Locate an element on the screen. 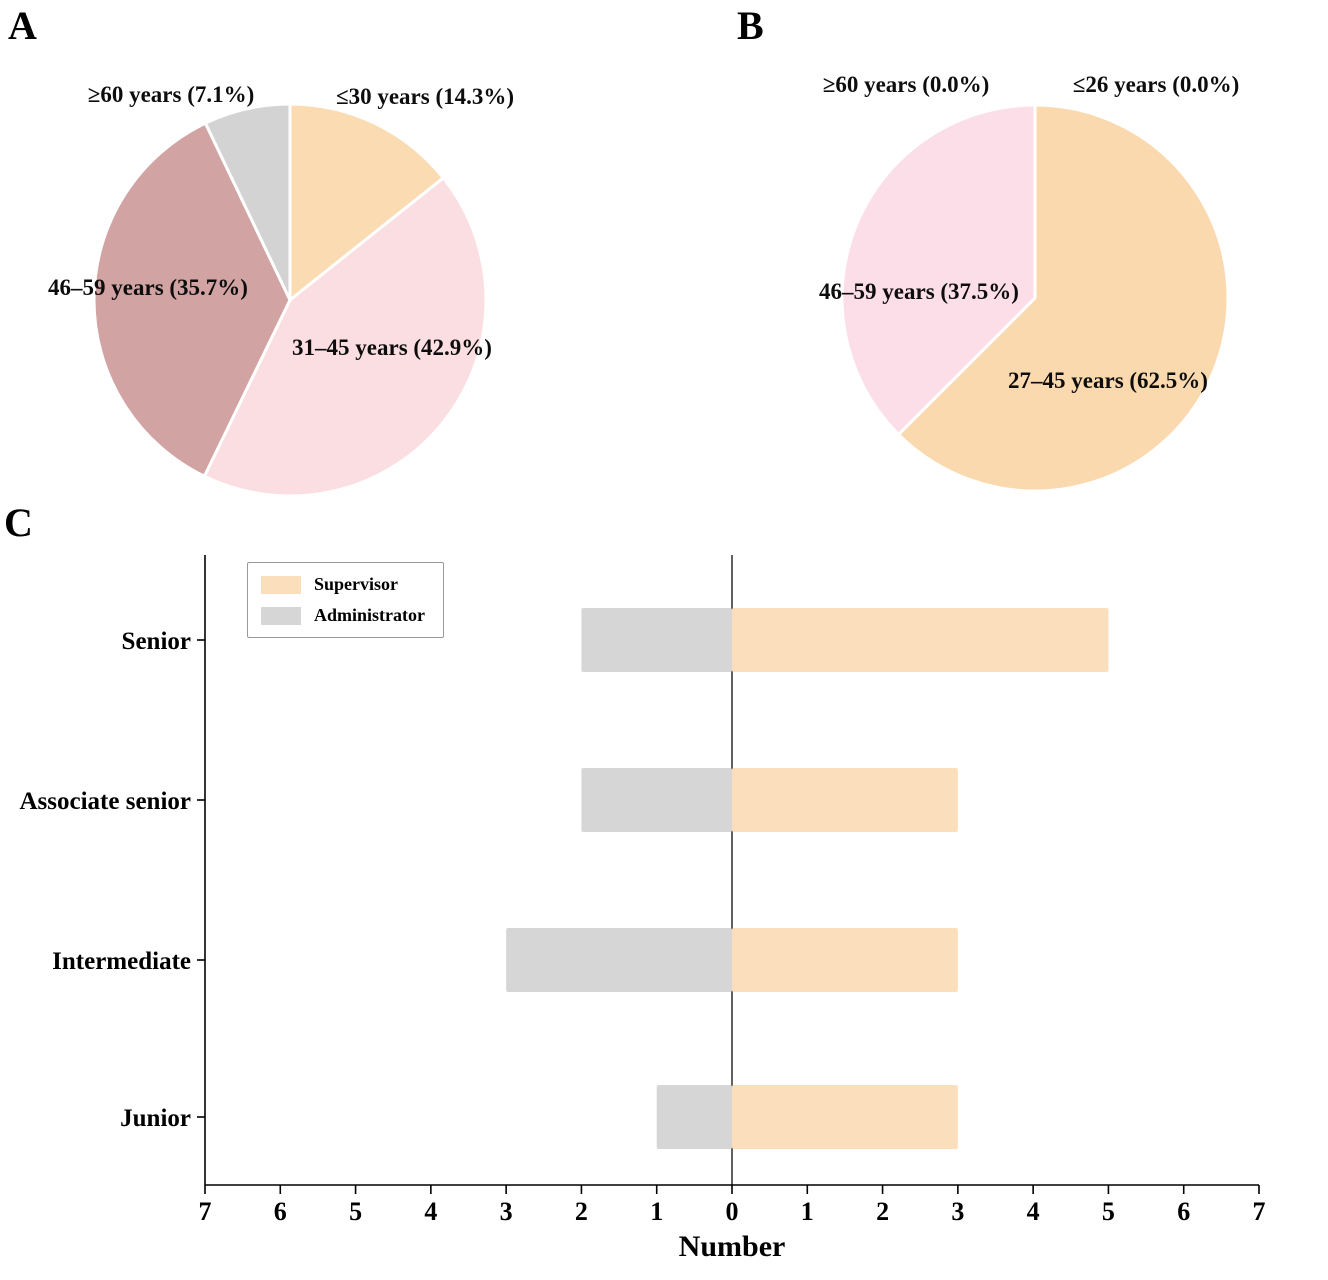  legend-item-supervisor: Supervisor is located at coordinates (343, 584).